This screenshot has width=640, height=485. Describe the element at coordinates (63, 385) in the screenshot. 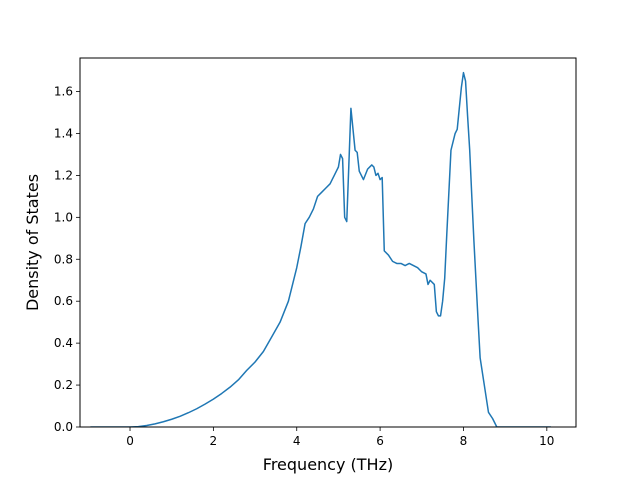

I see `y-tick-label: 0.2` at that location.